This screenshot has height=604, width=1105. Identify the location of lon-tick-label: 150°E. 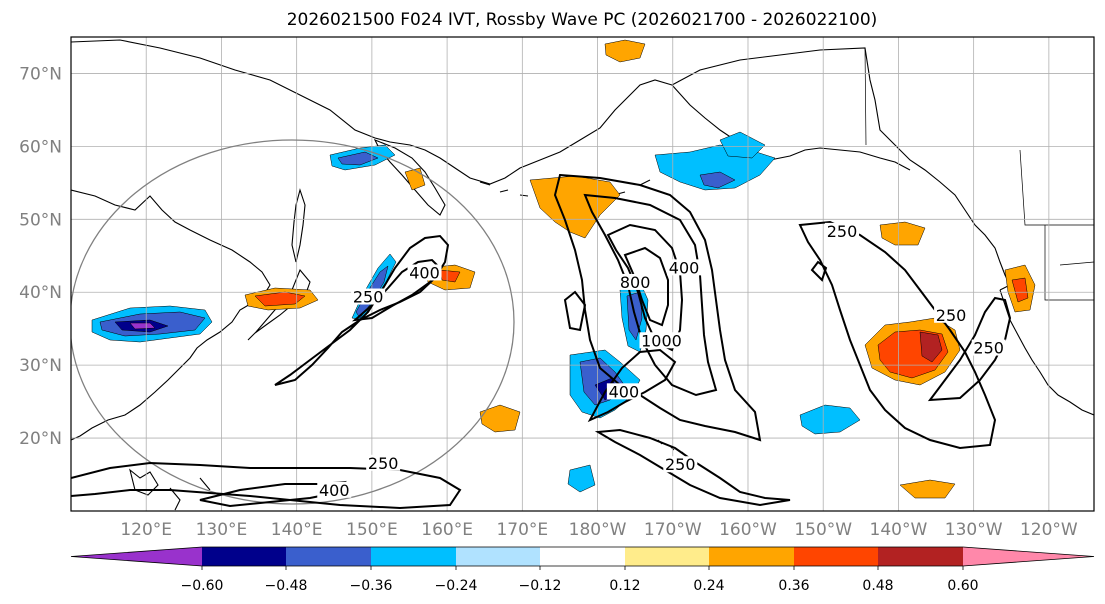
(372, 530).